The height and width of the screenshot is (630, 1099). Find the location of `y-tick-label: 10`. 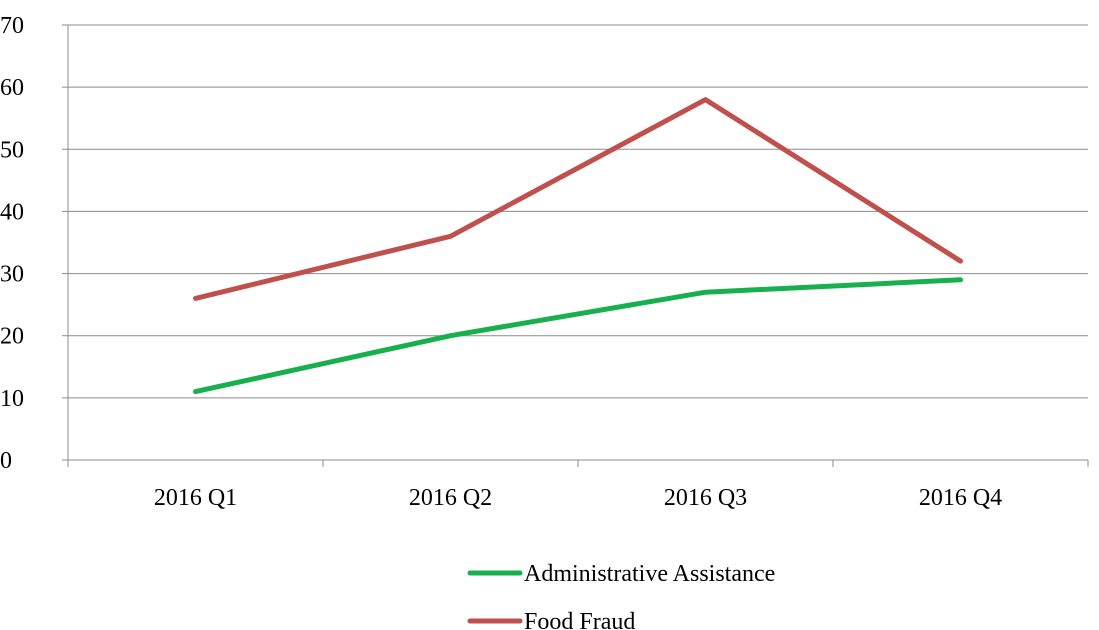

y-tick-label: 10 is located at coordinates (12, 399).